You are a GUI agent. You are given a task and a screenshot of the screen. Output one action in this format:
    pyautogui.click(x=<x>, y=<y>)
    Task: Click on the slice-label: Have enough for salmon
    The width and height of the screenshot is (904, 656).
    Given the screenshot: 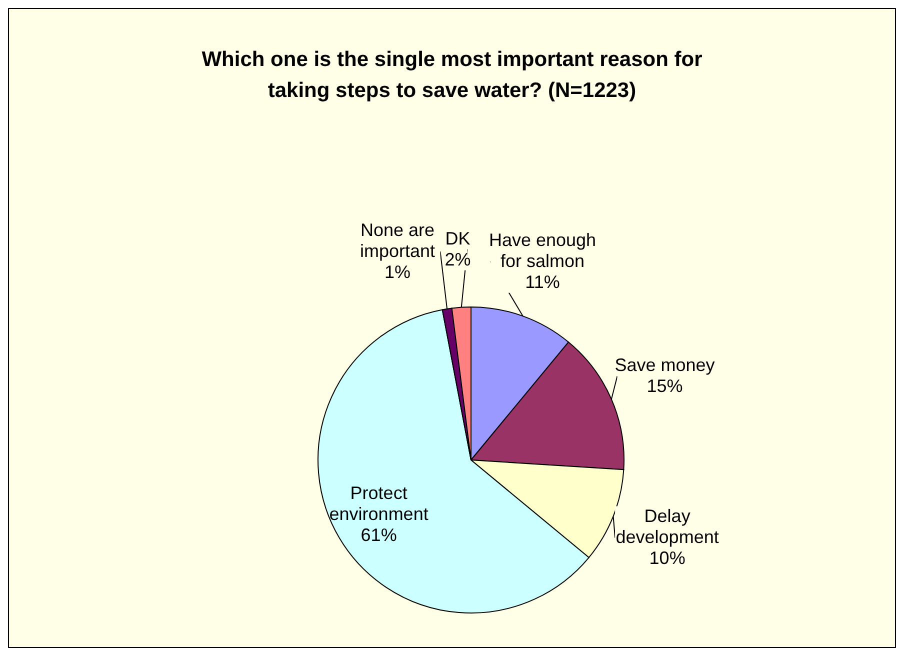 What is the action you would take?
    pyautogui.click(x=542, y=250)
    